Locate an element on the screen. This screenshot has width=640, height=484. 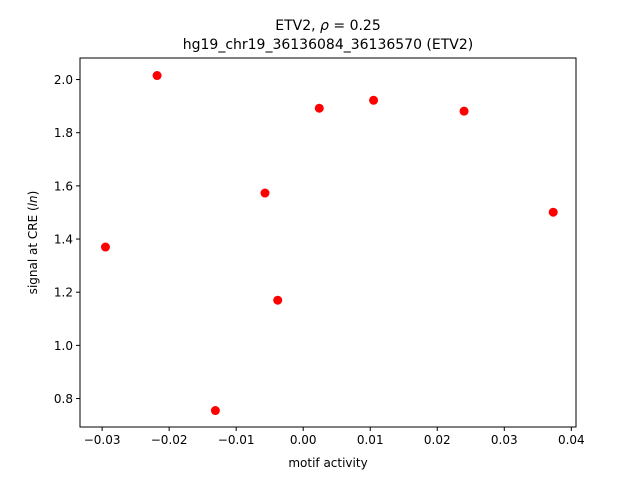
chart-title-line2: hg19_chr19_36136084_36136570 (ETV2) is located at coordinates (328, 45).